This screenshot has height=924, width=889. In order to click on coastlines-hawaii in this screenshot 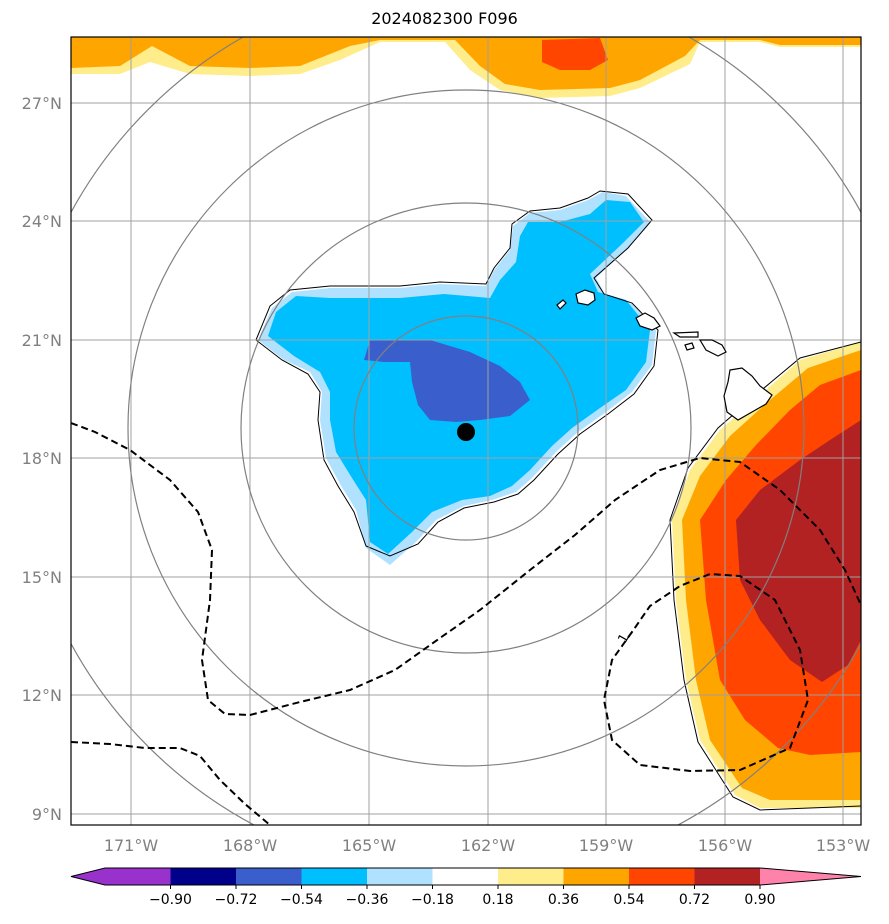, I will do `click(664, 355)`.